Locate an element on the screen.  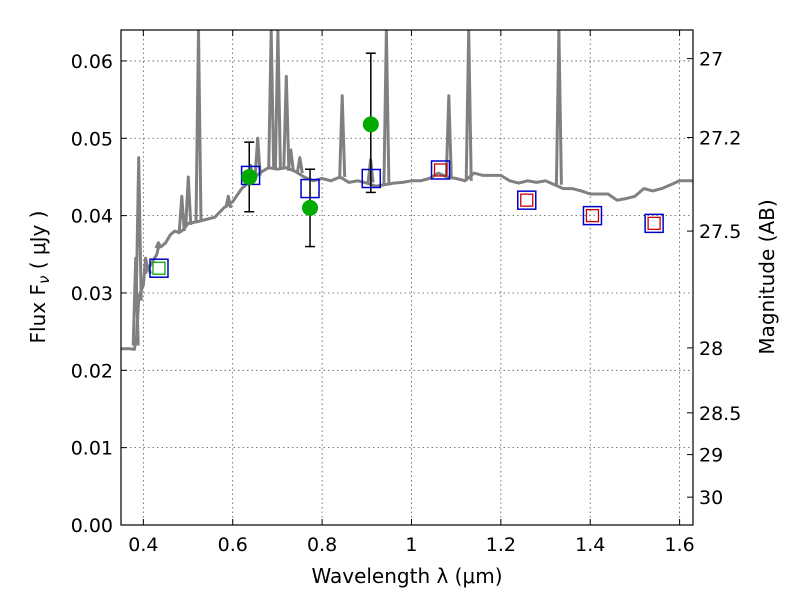
y2-tick-label: 28.5 is located at coordinates (720, 414).